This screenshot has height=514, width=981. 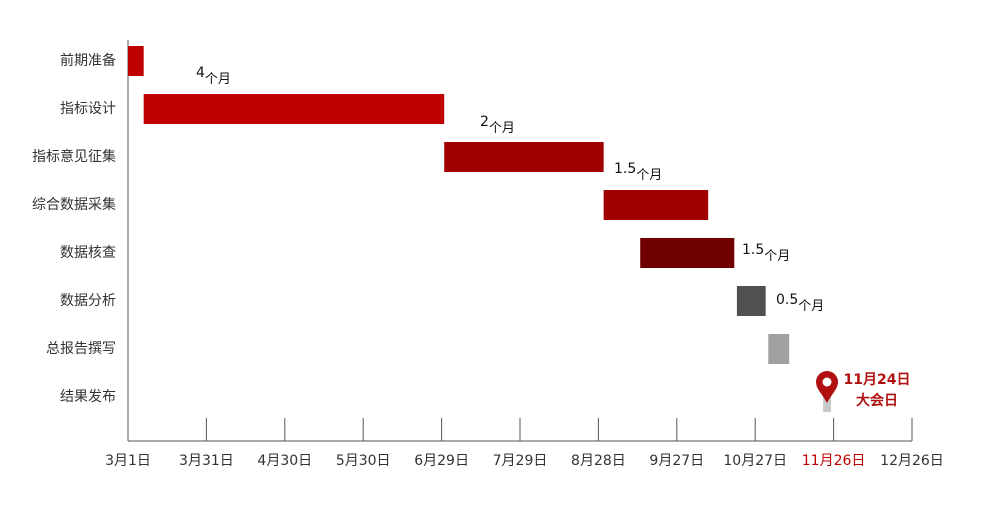 I want to click on y-tick-label: 总报告撰写, so click(x=81, y=349).